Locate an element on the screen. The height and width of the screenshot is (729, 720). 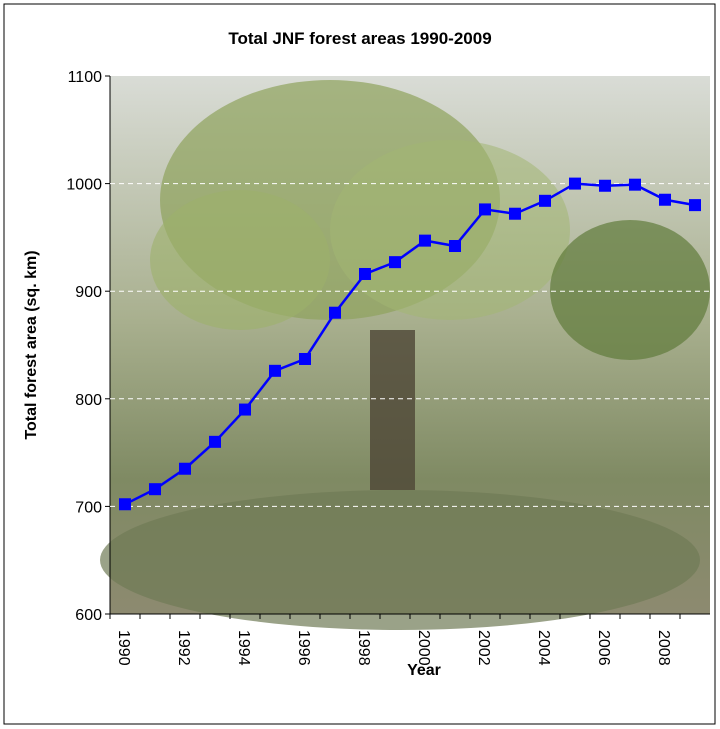
x-axis-label: Year is located at coordinates (424, 670).